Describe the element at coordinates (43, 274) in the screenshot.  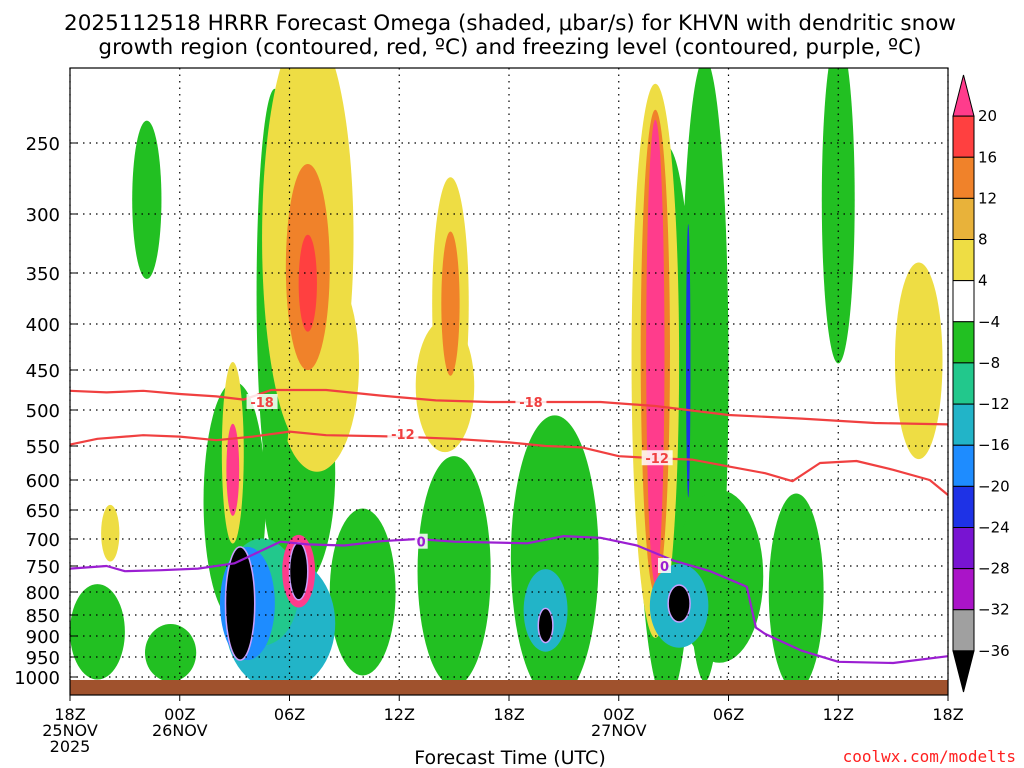
I see `y-tick-label: 350` at that location.